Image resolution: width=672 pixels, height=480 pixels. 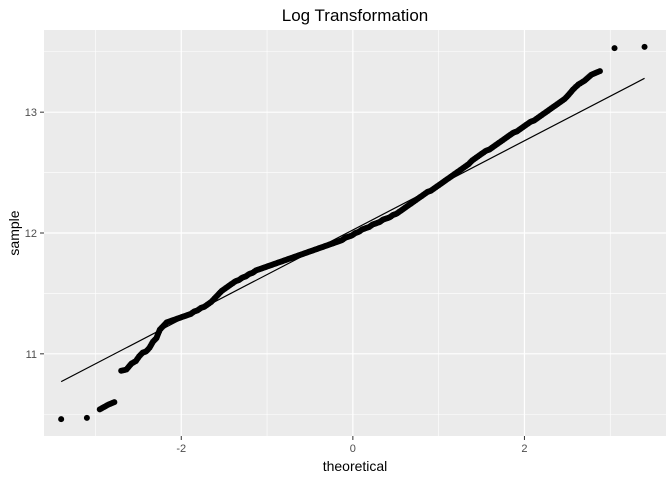 I want to click on x-axis-title: theoretical, so click(x=355, y=466).